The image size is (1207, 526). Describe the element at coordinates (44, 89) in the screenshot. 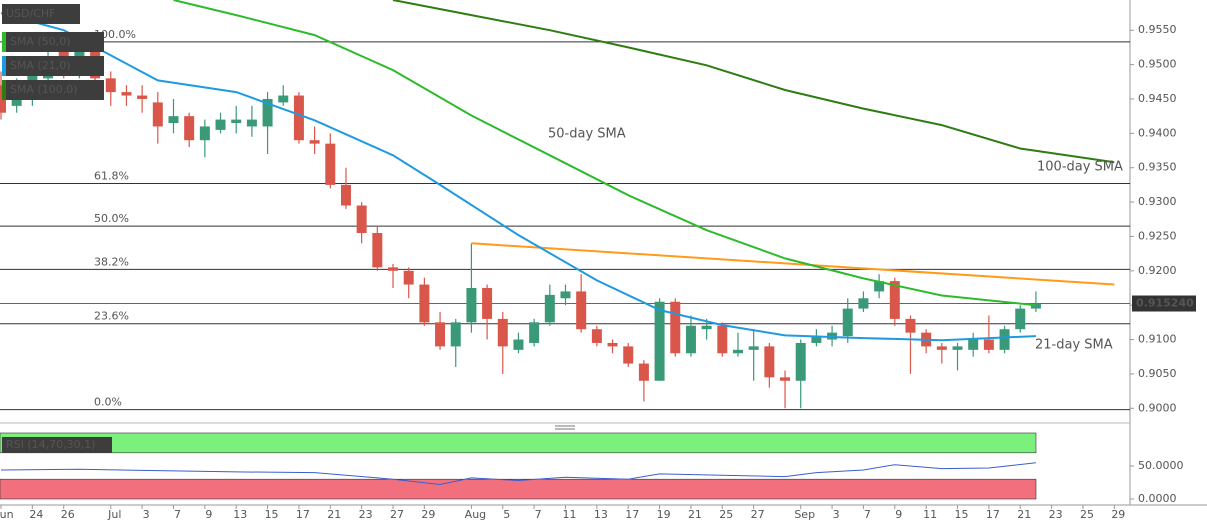

I see `legend-label: SMA (100,0)` at that location.